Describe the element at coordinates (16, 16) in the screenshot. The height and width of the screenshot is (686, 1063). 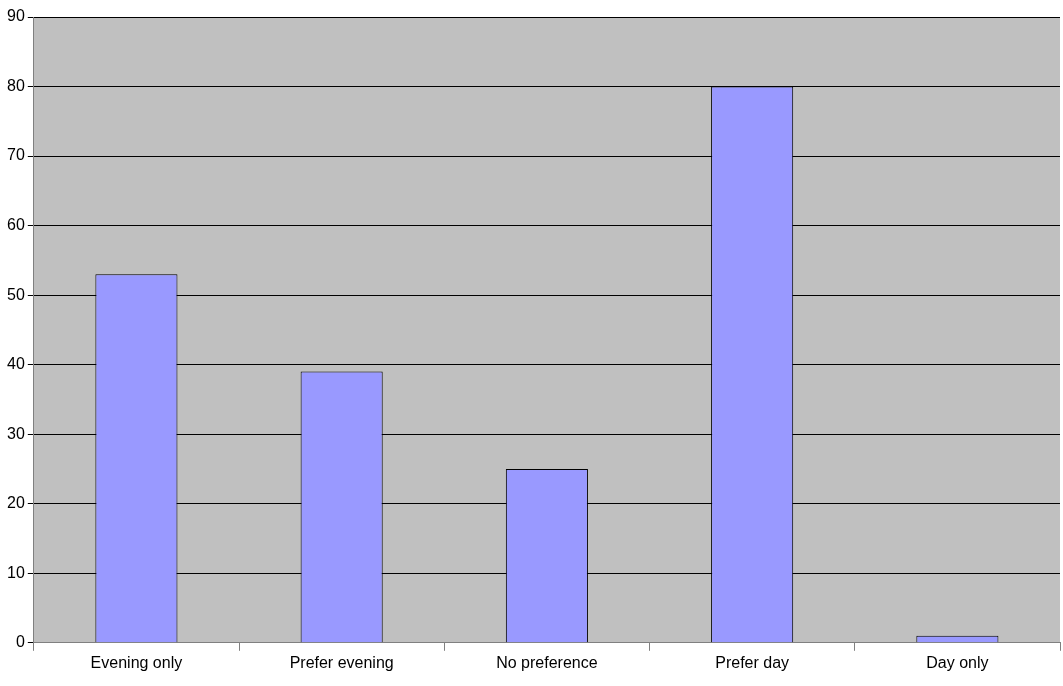
I see `y-tick-label: 90` at that location.